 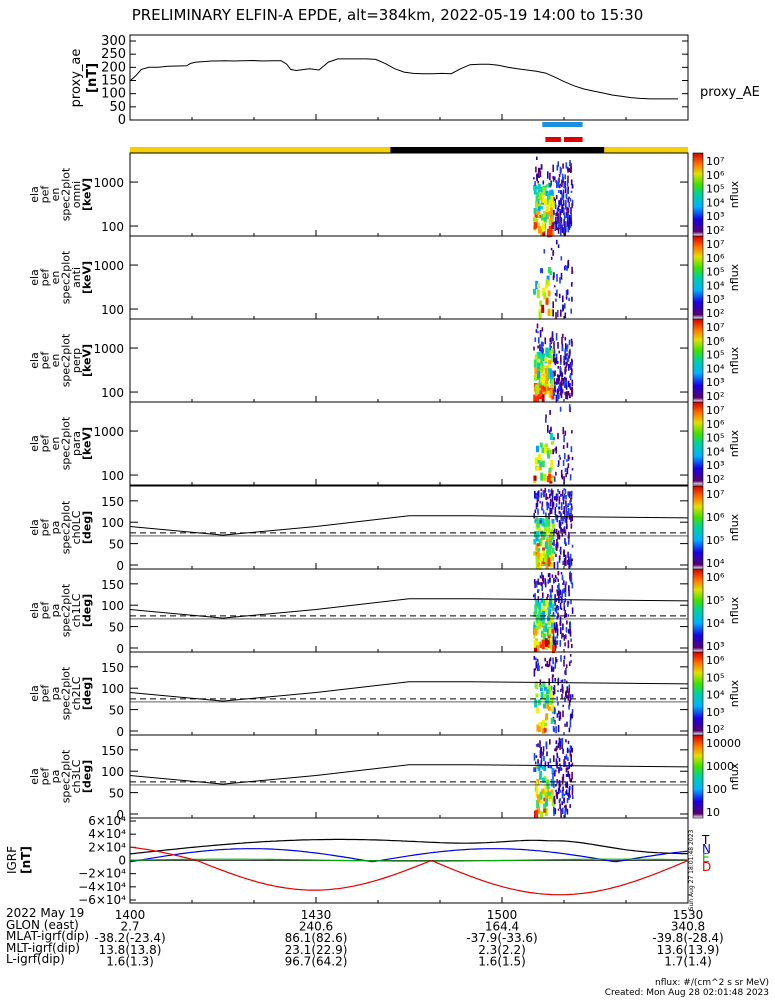 I want to click on pa-panel-0-label-4: ch0LC, so click(x=76, y=527).